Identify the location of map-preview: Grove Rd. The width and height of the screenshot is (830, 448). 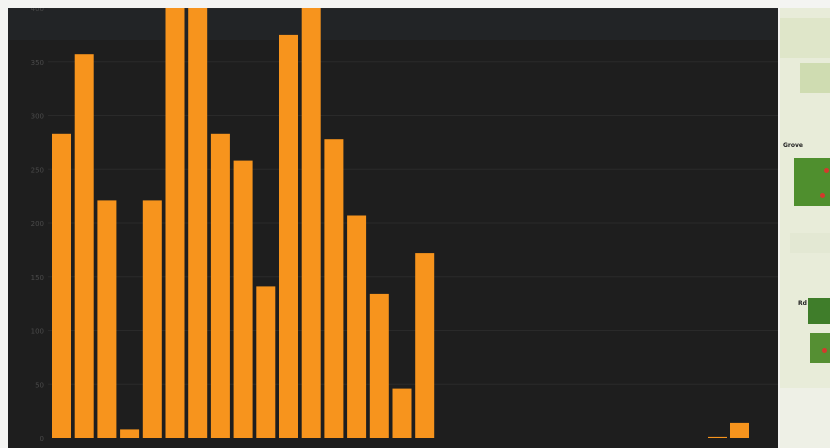
(805, 228).